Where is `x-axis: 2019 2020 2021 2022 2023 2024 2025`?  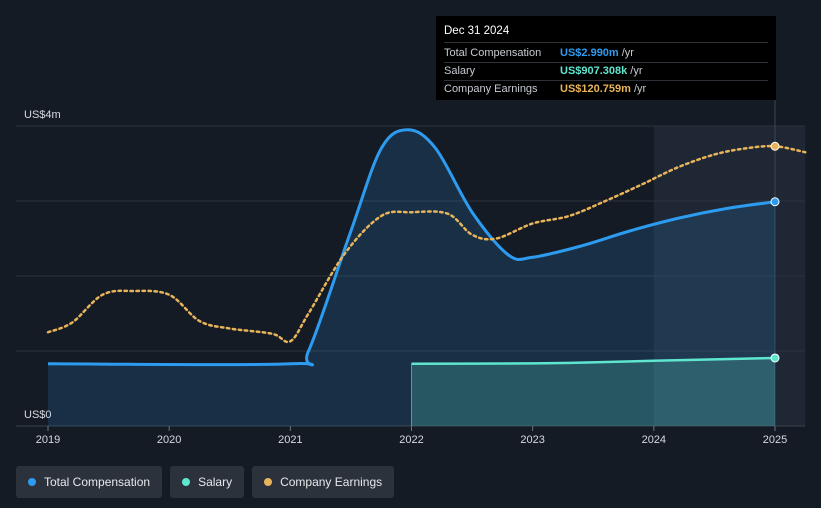
x-axis: 2019 2020 2021 2022 2023 2024 2025 is located at coordinates (411, 436).